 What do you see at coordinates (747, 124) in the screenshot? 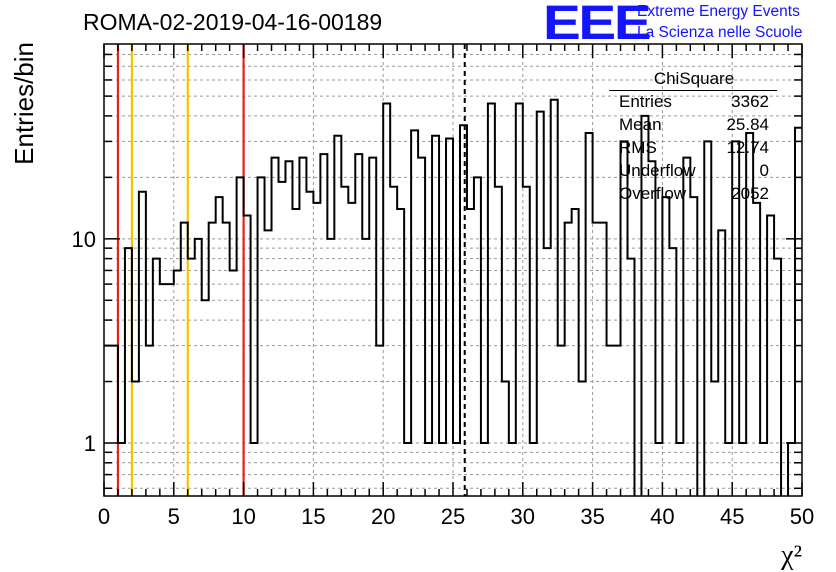
I see `stats-value: 25.84` at bounding box center [747, 124].